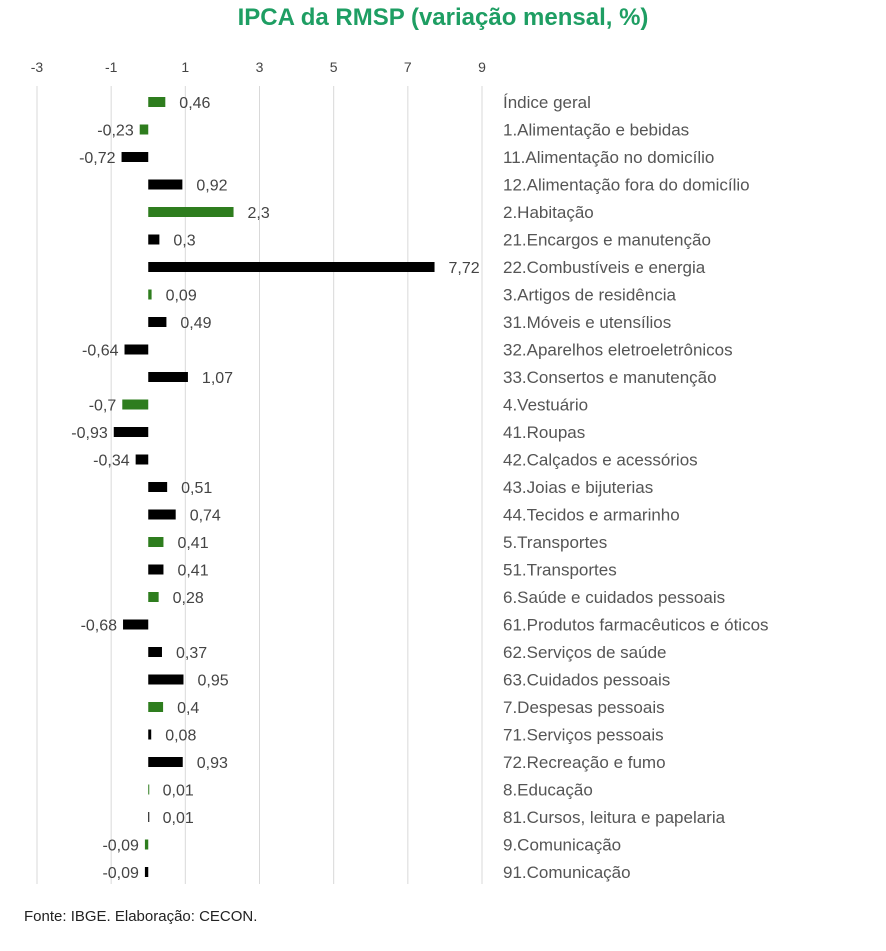 This screenshot has width=886, height=951. What do you see at coordinates (185, 67) in the screenshot?
I see `x-tick-label: 1` at bounding box center [185, 67].